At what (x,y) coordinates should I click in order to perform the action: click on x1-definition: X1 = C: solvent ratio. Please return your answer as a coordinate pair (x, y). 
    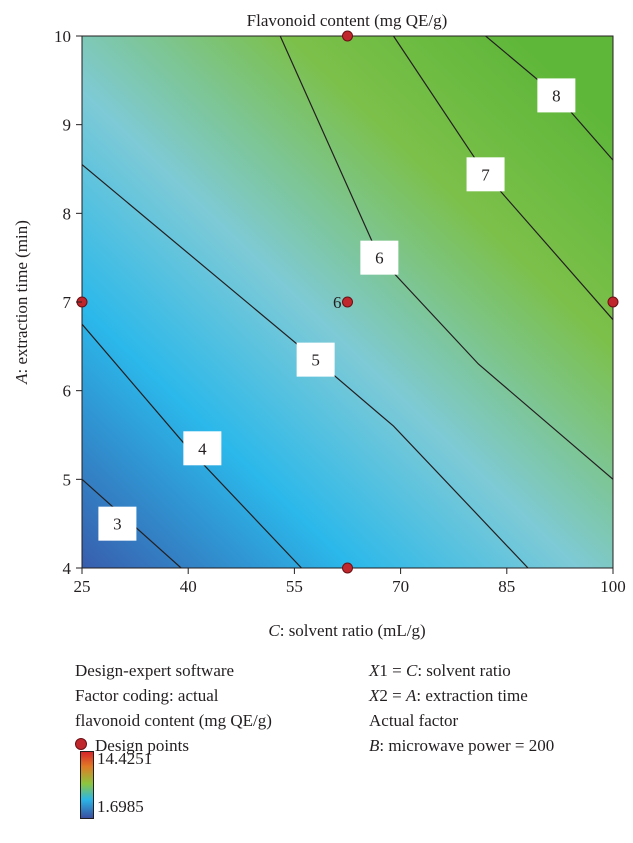
    Looking at the image, I should click on (461, 670).